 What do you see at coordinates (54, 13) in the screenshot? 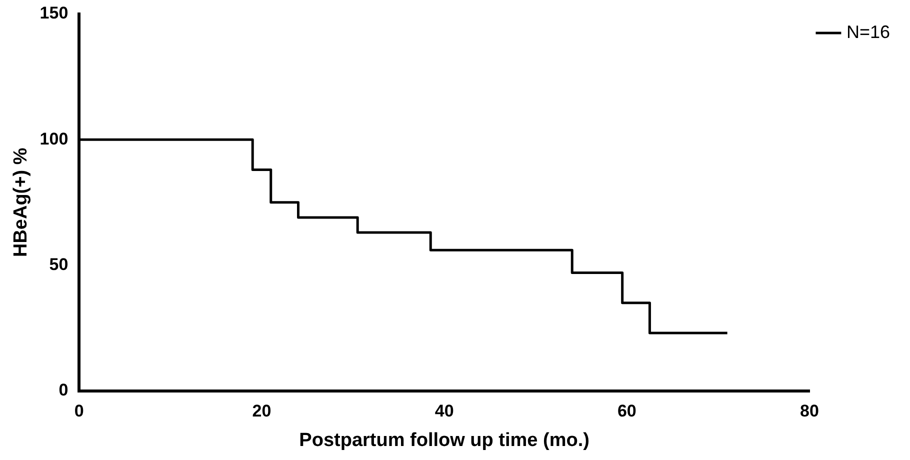
I see `y-tick-label: 150` at bounding box center [54, 13].